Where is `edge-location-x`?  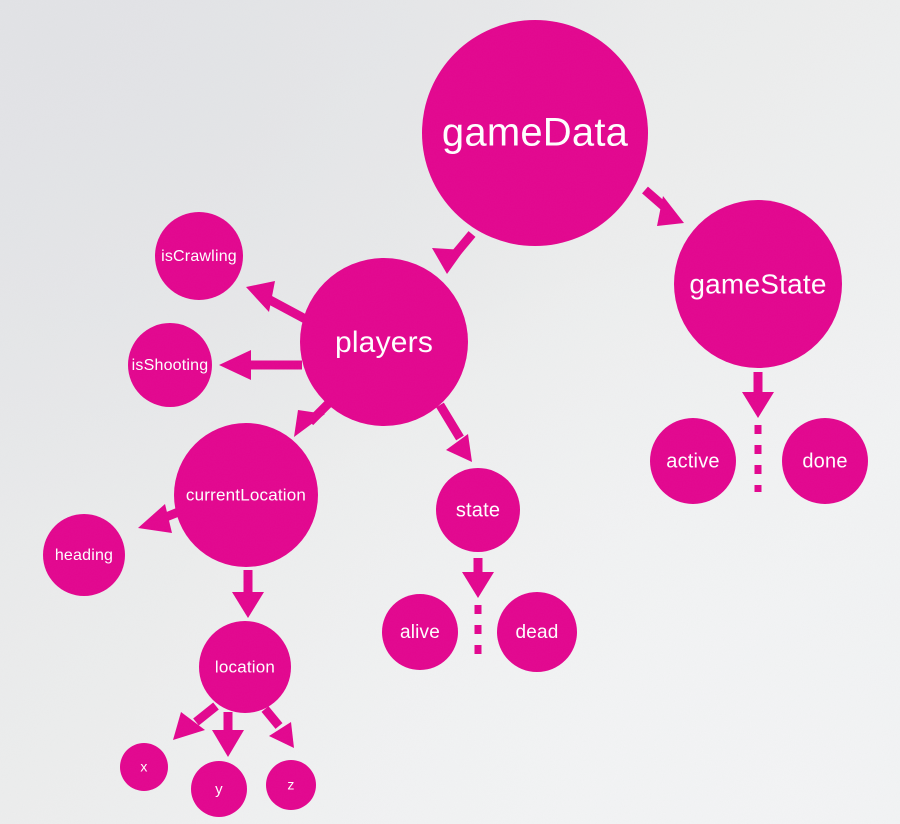
edge-location-x is located at coordinates (196, 721).